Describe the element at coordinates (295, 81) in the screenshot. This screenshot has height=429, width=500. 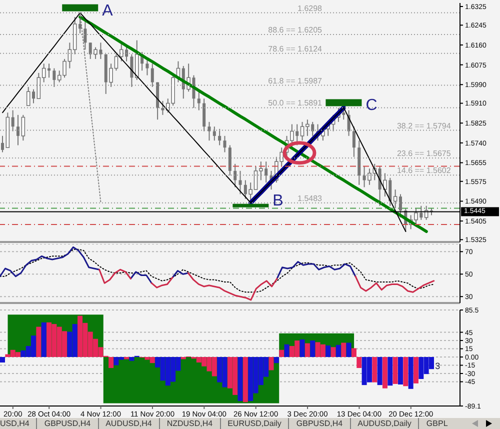
I see `ref-line-label: 61.8 == 1.5987` at that location.